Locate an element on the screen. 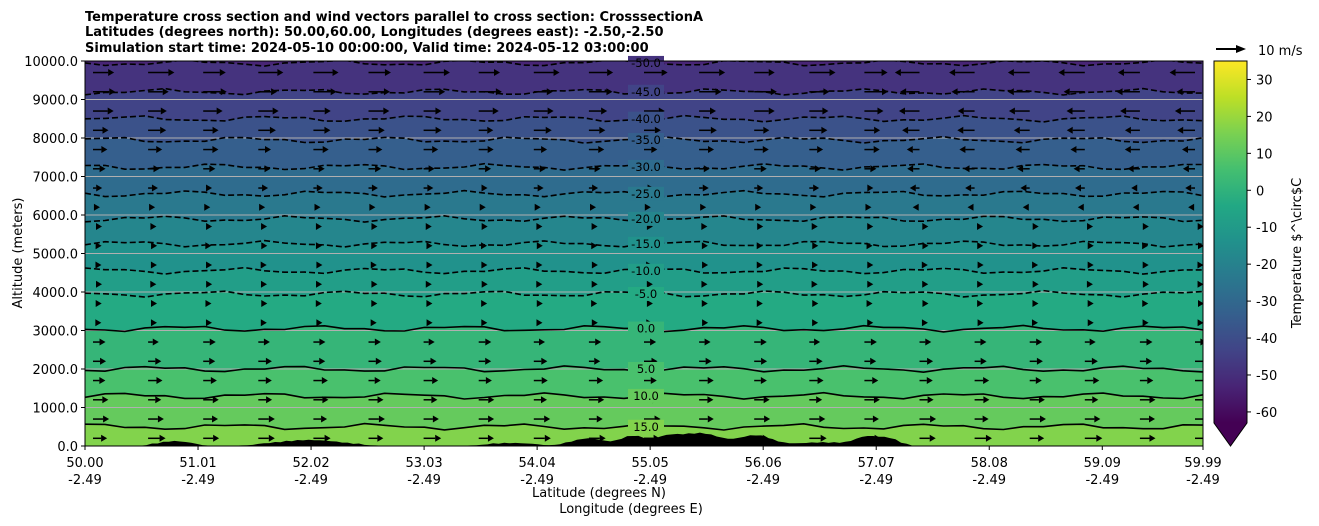 The image size is (1319, 526). x-tick-label-lat: 53.03 is located at coordinates (423, 463).